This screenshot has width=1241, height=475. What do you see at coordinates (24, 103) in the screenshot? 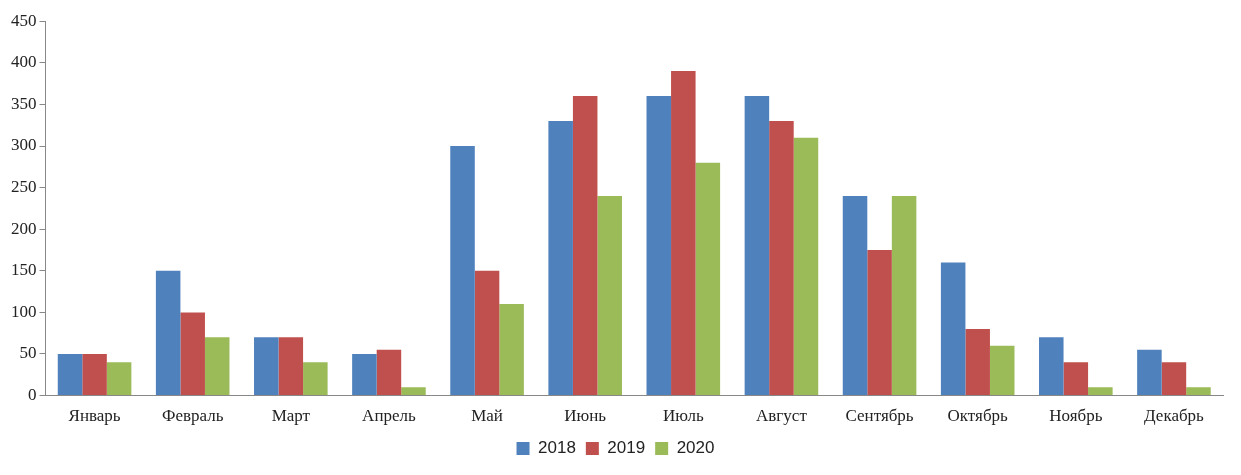
I see `y-tick-label: 350` at bounding box center [24, 103].